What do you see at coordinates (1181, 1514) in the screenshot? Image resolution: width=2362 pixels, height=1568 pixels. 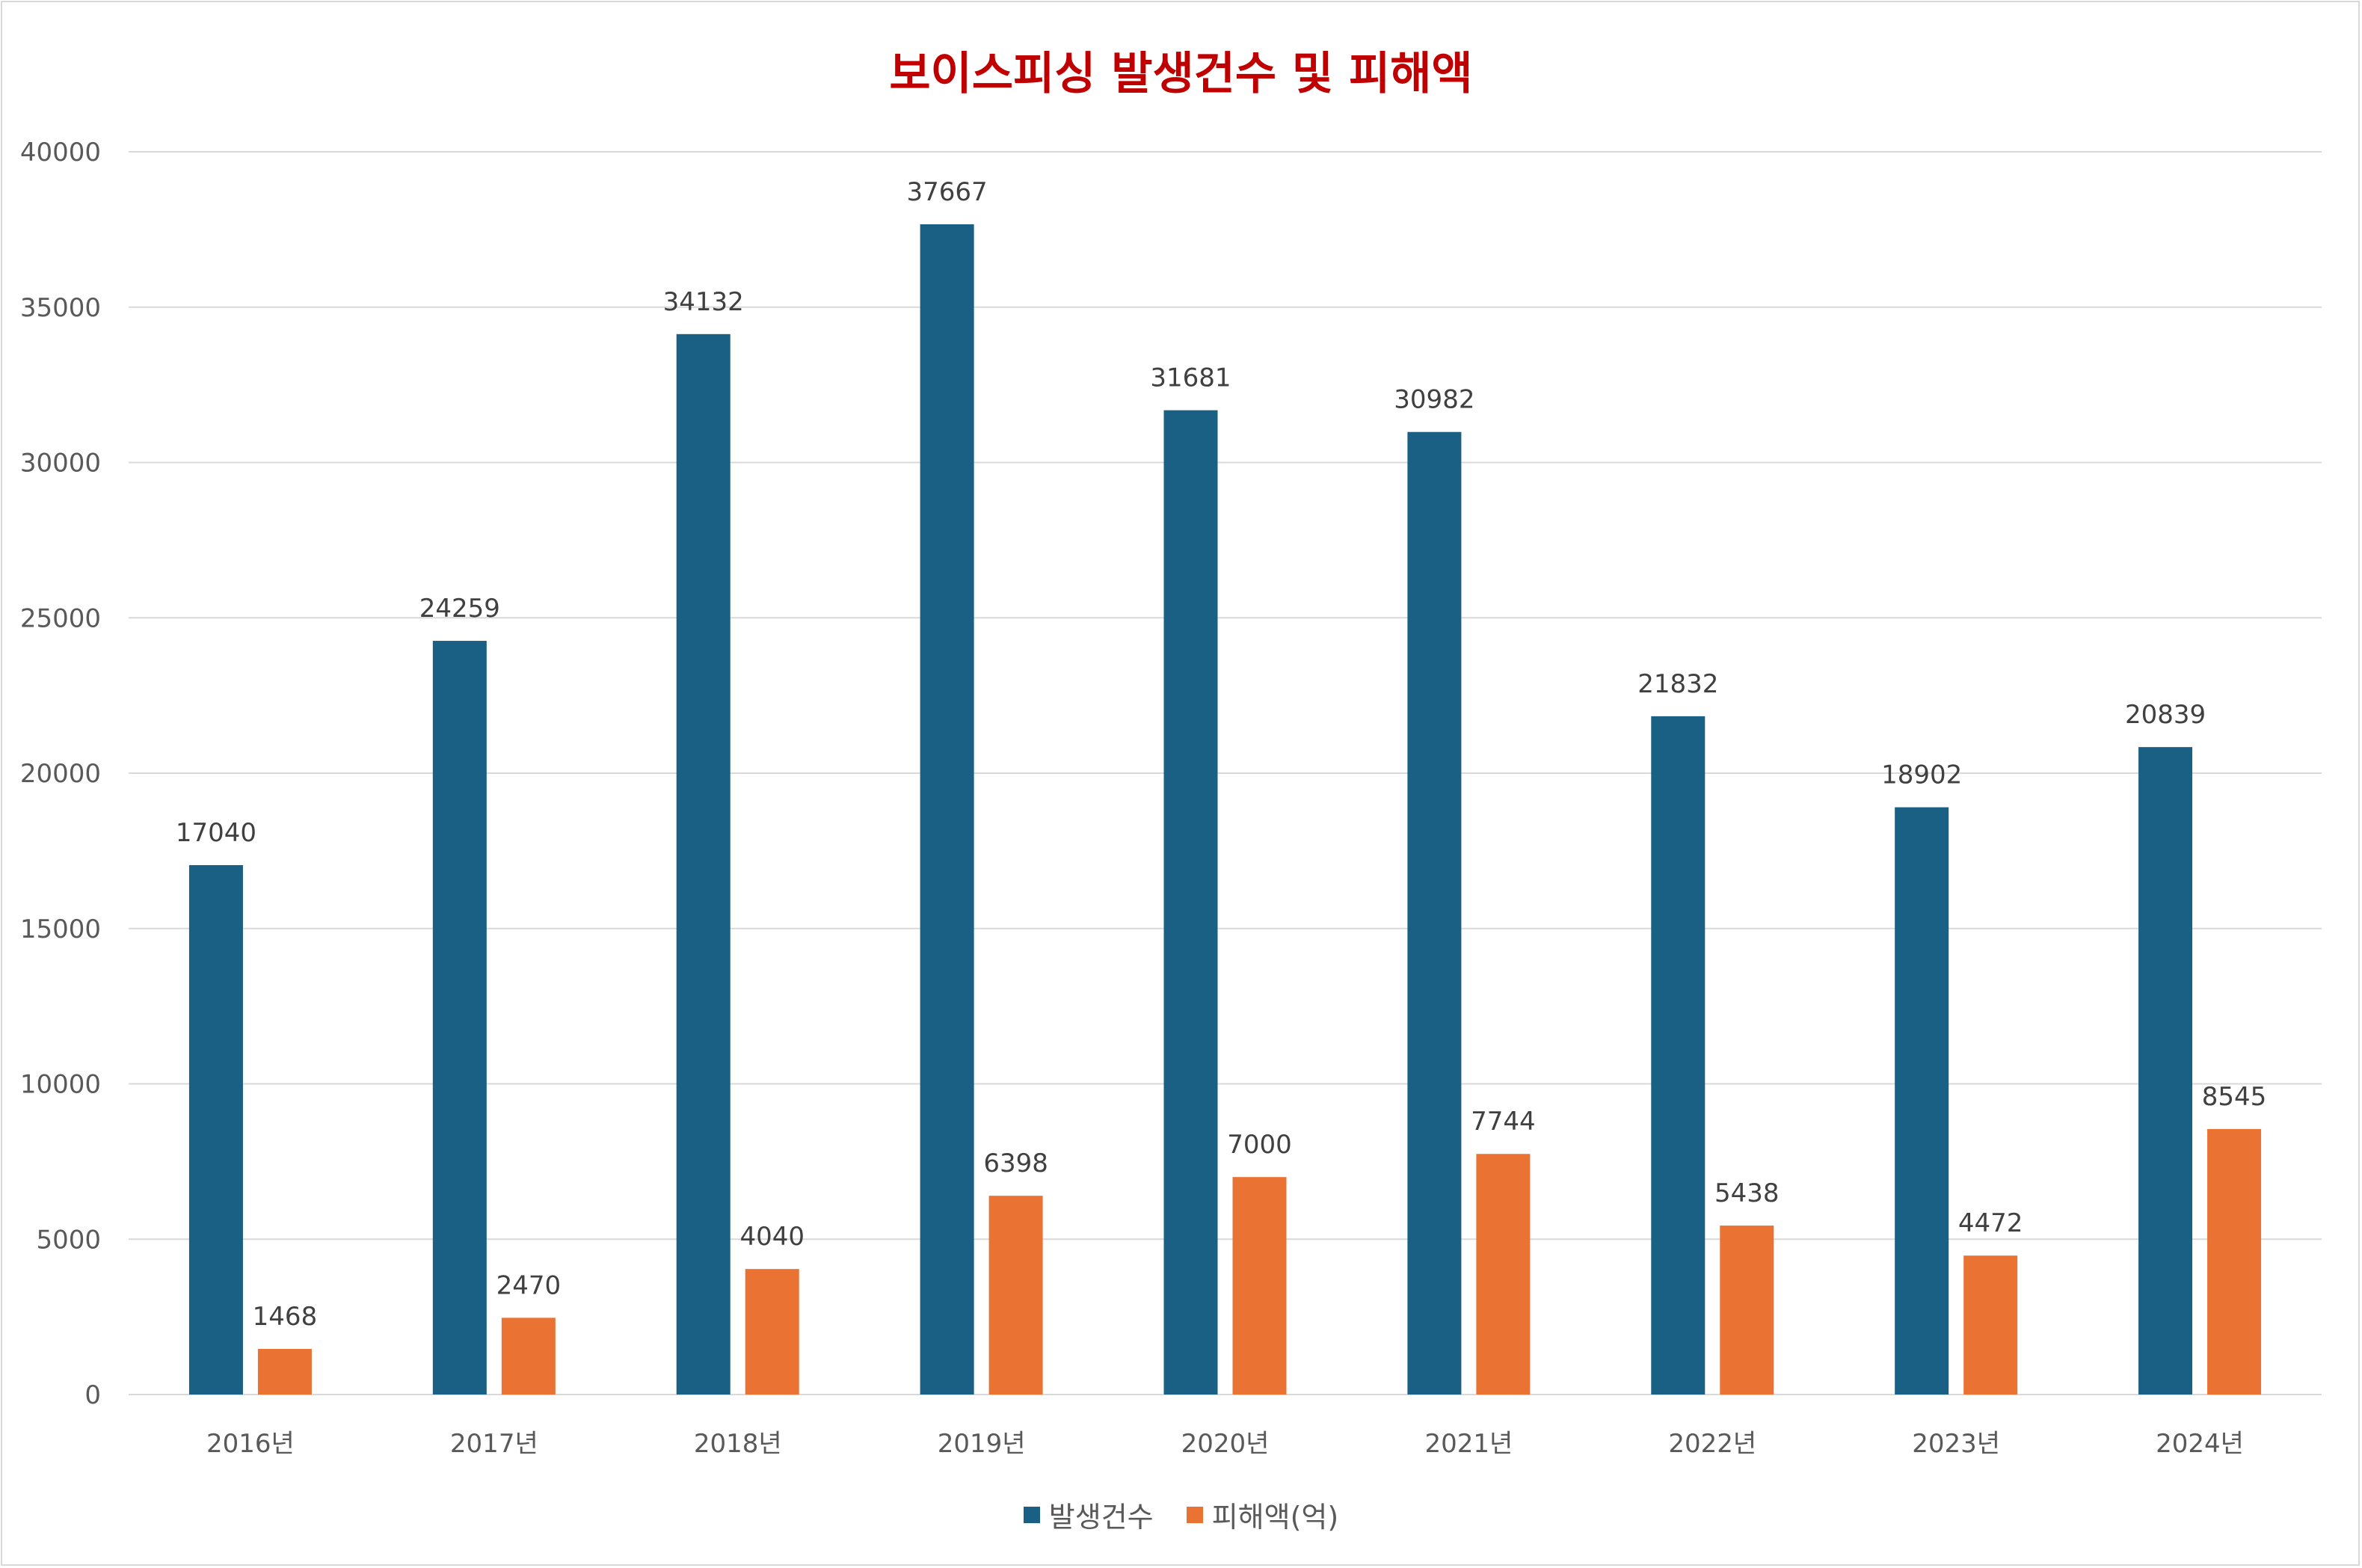 I see `legend: 발생건수 피해액(억)` at bounding box center [1181, 1514].